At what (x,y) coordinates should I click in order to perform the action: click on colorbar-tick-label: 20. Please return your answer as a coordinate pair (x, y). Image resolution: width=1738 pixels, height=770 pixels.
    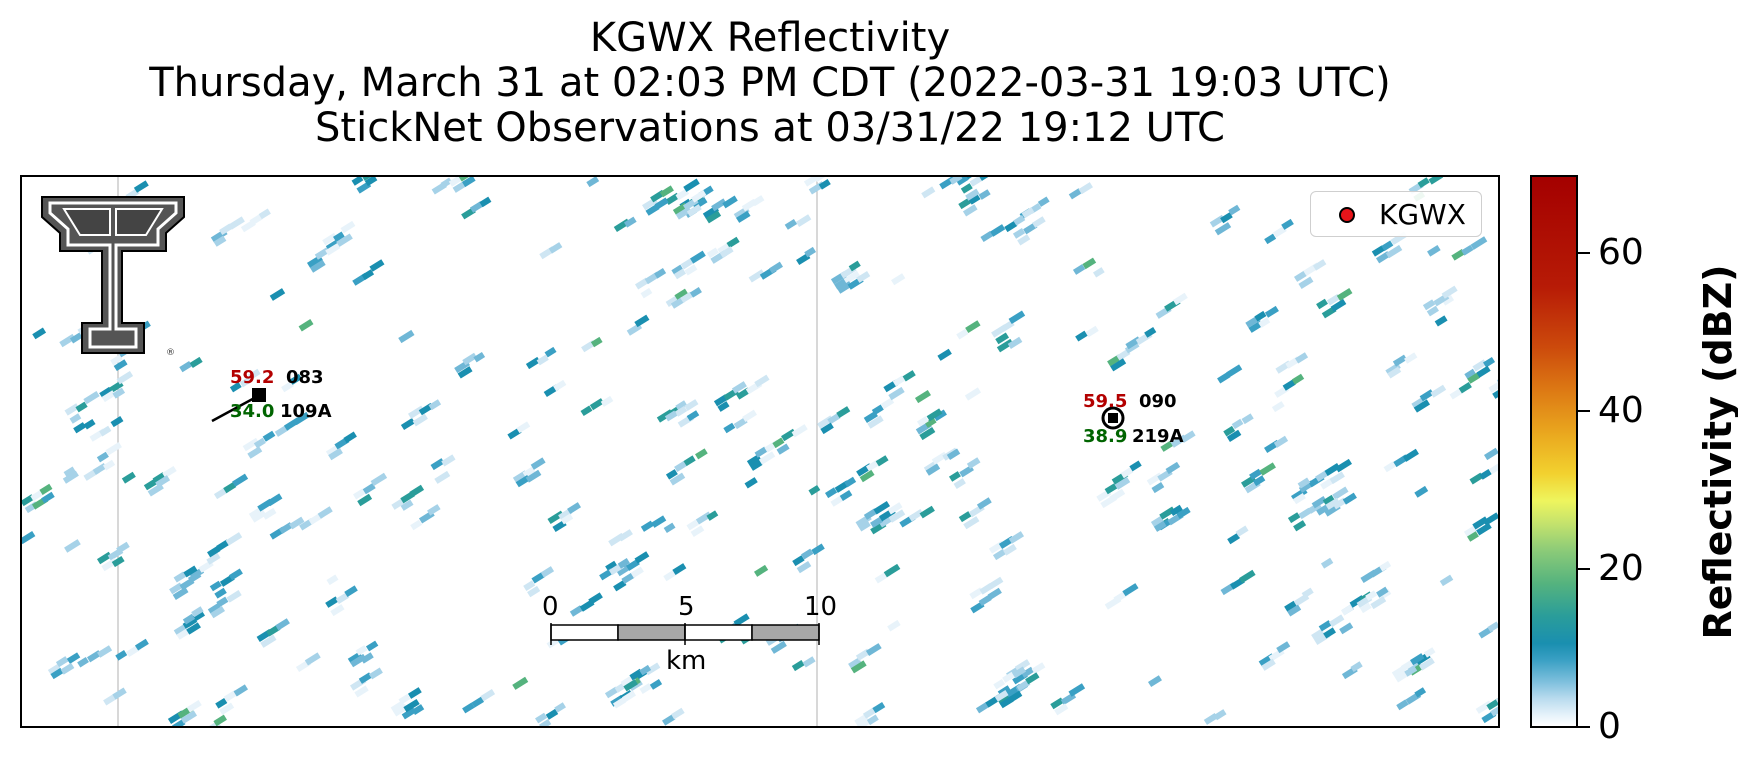
    Looking at the image, I should click on (1621, 568).